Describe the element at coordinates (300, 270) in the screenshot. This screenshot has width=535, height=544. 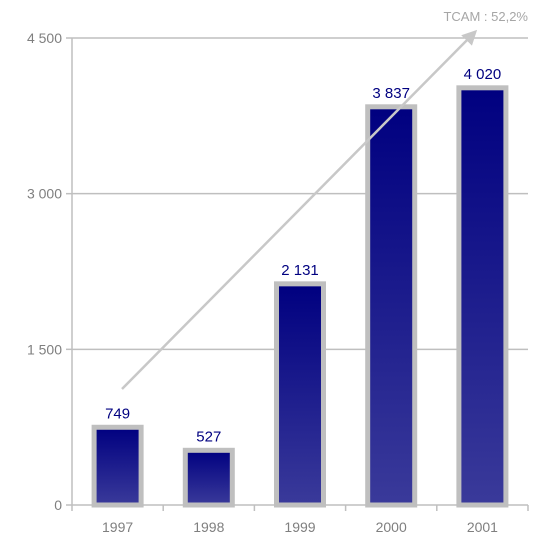
I see `data-label: 2 131` at that location.